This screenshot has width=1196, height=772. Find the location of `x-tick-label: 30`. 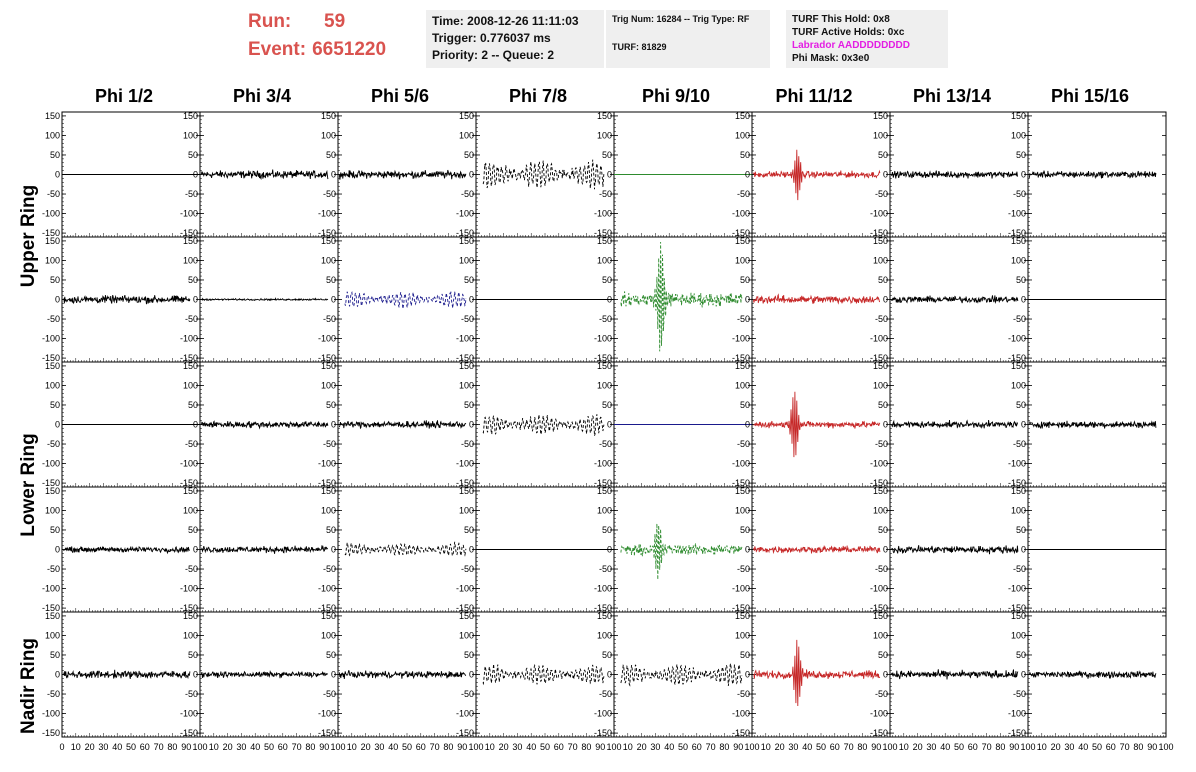

x-tick-label: 30 is located at coordinates (793, 747).